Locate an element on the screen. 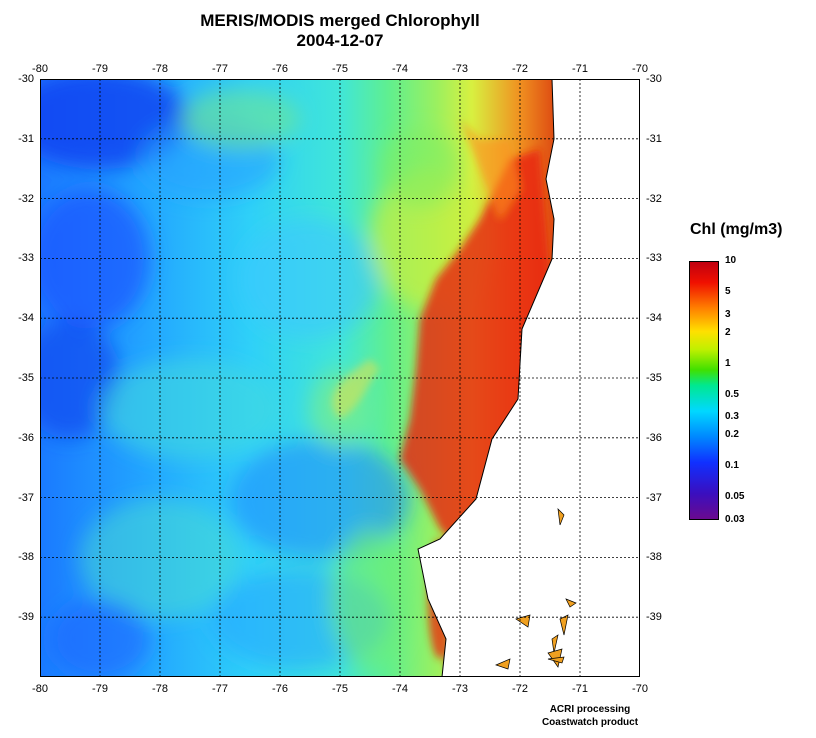 The height and width of the screenshot is (738, 816). colorbar-tick-label: 0.3 is located at coordinates (732, 416).